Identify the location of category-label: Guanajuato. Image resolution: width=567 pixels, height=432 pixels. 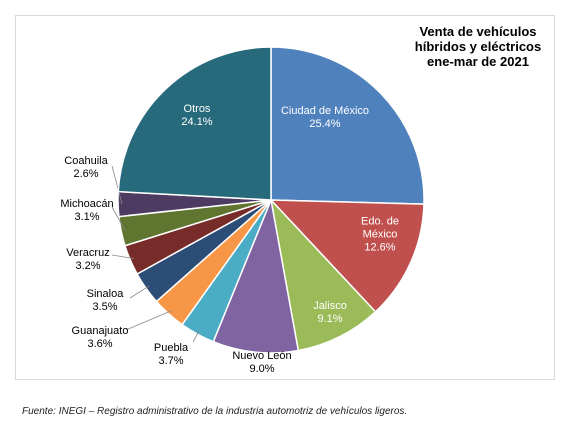
(100, 331).